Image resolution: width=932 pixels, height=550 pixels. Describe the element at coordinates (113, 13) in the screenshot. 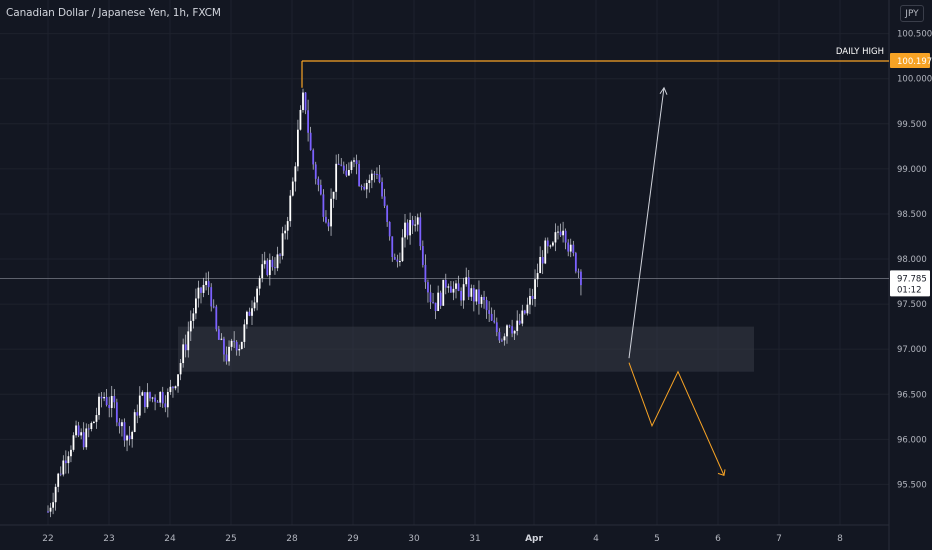

I see `symbol-title: Canadian Dollar / Japanese Yen, 1h, FXCM` at that location.